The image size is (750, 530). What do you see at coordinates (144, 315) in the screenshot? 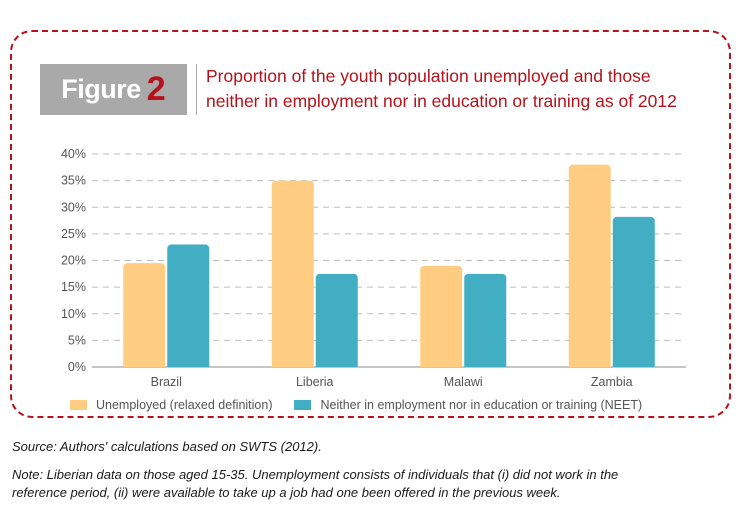
I see `bar-unemployed-brazil` at bounding box center [144, 315].